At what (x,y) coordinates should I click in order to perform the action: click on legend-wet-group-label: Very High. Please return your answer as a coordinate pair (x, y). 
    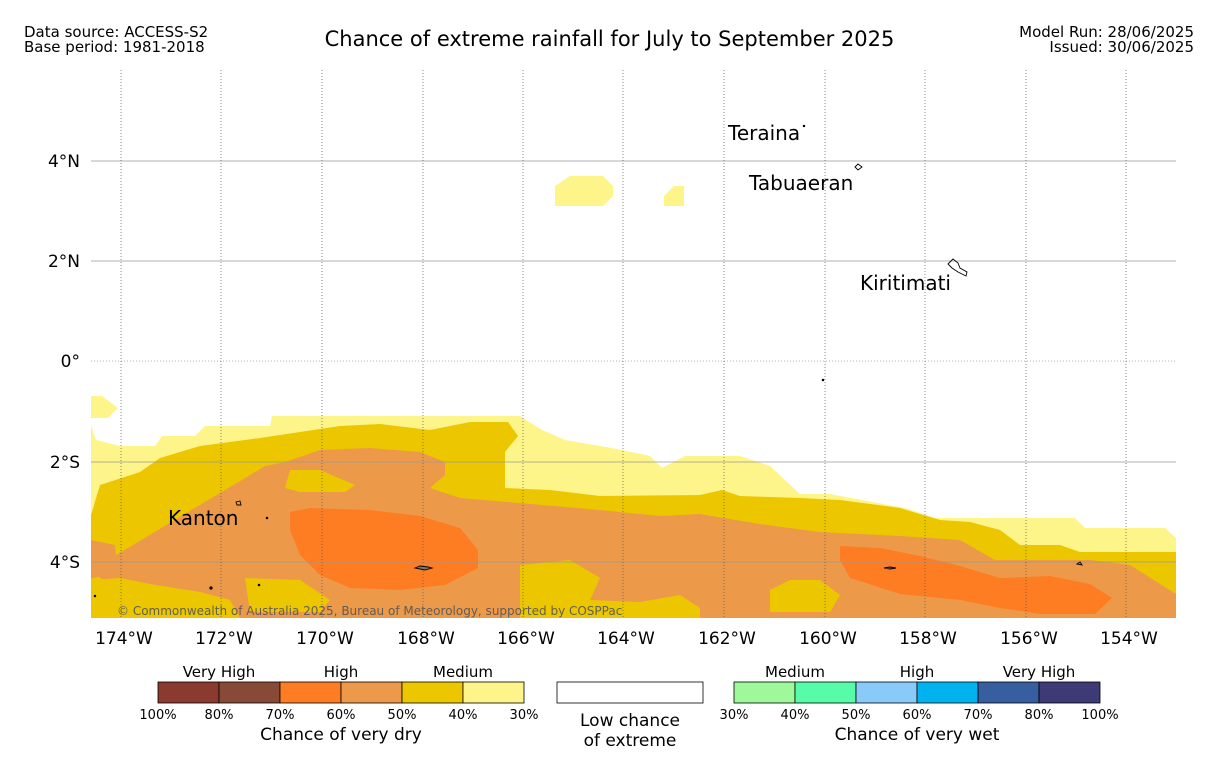
    Looking at the image, I should click on (1039, 672).